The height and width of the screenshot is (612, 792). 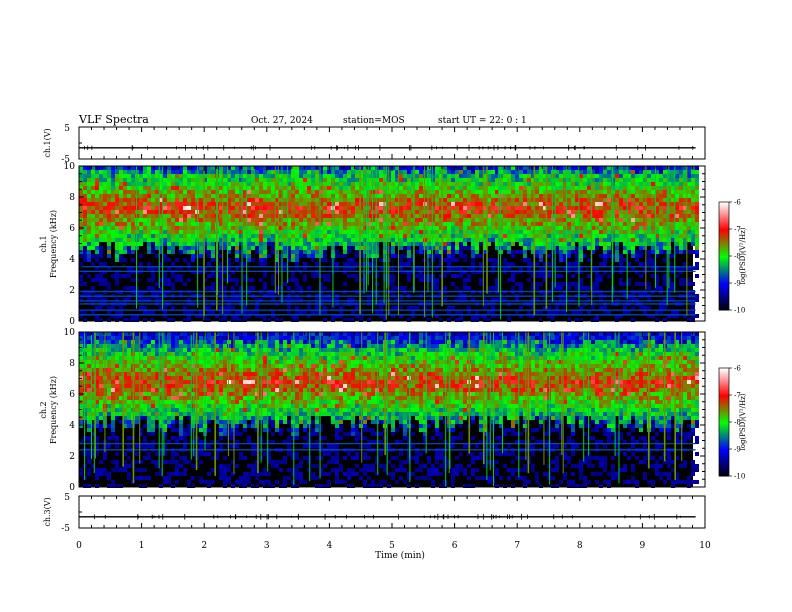 I want to click on colorbar-segment, so click(x=724, y=208).